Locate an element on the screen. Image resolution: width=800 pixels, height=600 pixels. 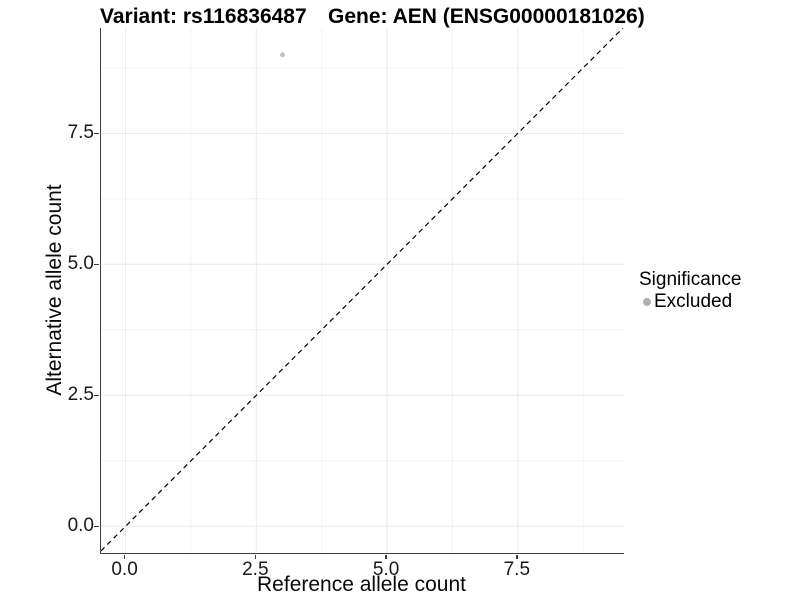
excluded-marker-icon is located at coordinates (646, 301).